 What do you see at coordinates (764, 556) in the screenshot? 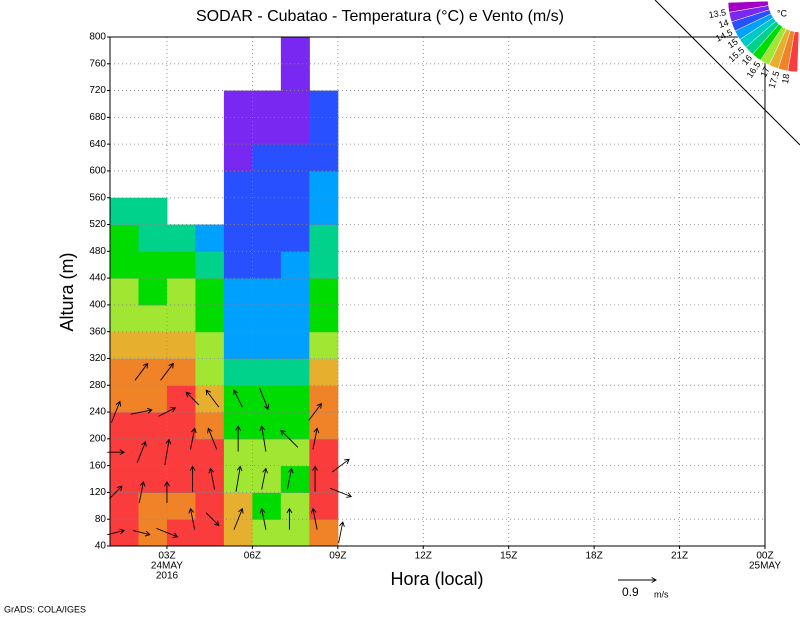
I see `x-tick-label: 00Z` at bounding box center [764, 556].